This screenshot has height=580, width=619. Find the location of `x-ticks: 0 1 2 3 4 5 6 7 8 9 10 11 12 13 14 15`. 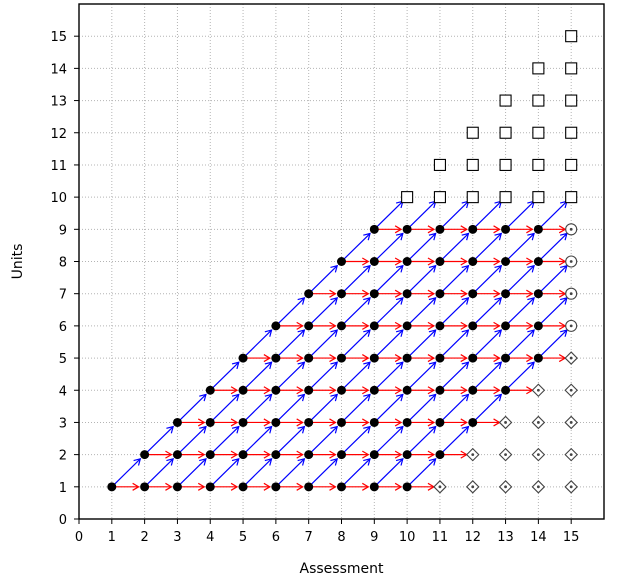

x-ticks: 0 1 2 3 4 5 6 7 8 9 10 11 12 13 14 15 is located at coordinates (327, 532).